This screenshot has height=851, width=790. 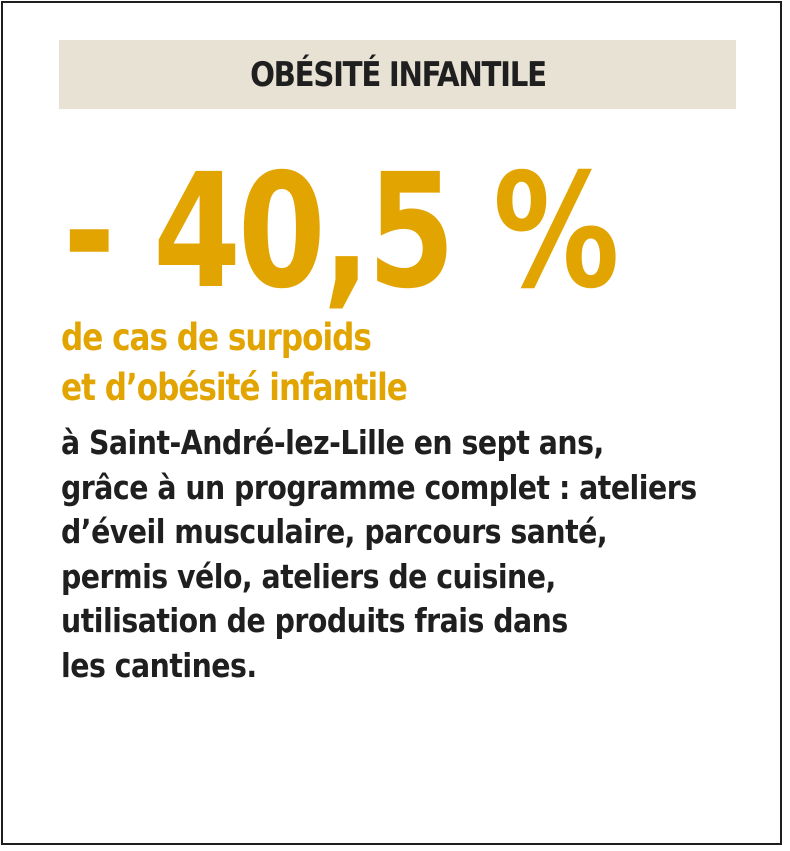 I want to click on body-line: grâce à un programme complet : ateliers, so click(x=379, y=487).